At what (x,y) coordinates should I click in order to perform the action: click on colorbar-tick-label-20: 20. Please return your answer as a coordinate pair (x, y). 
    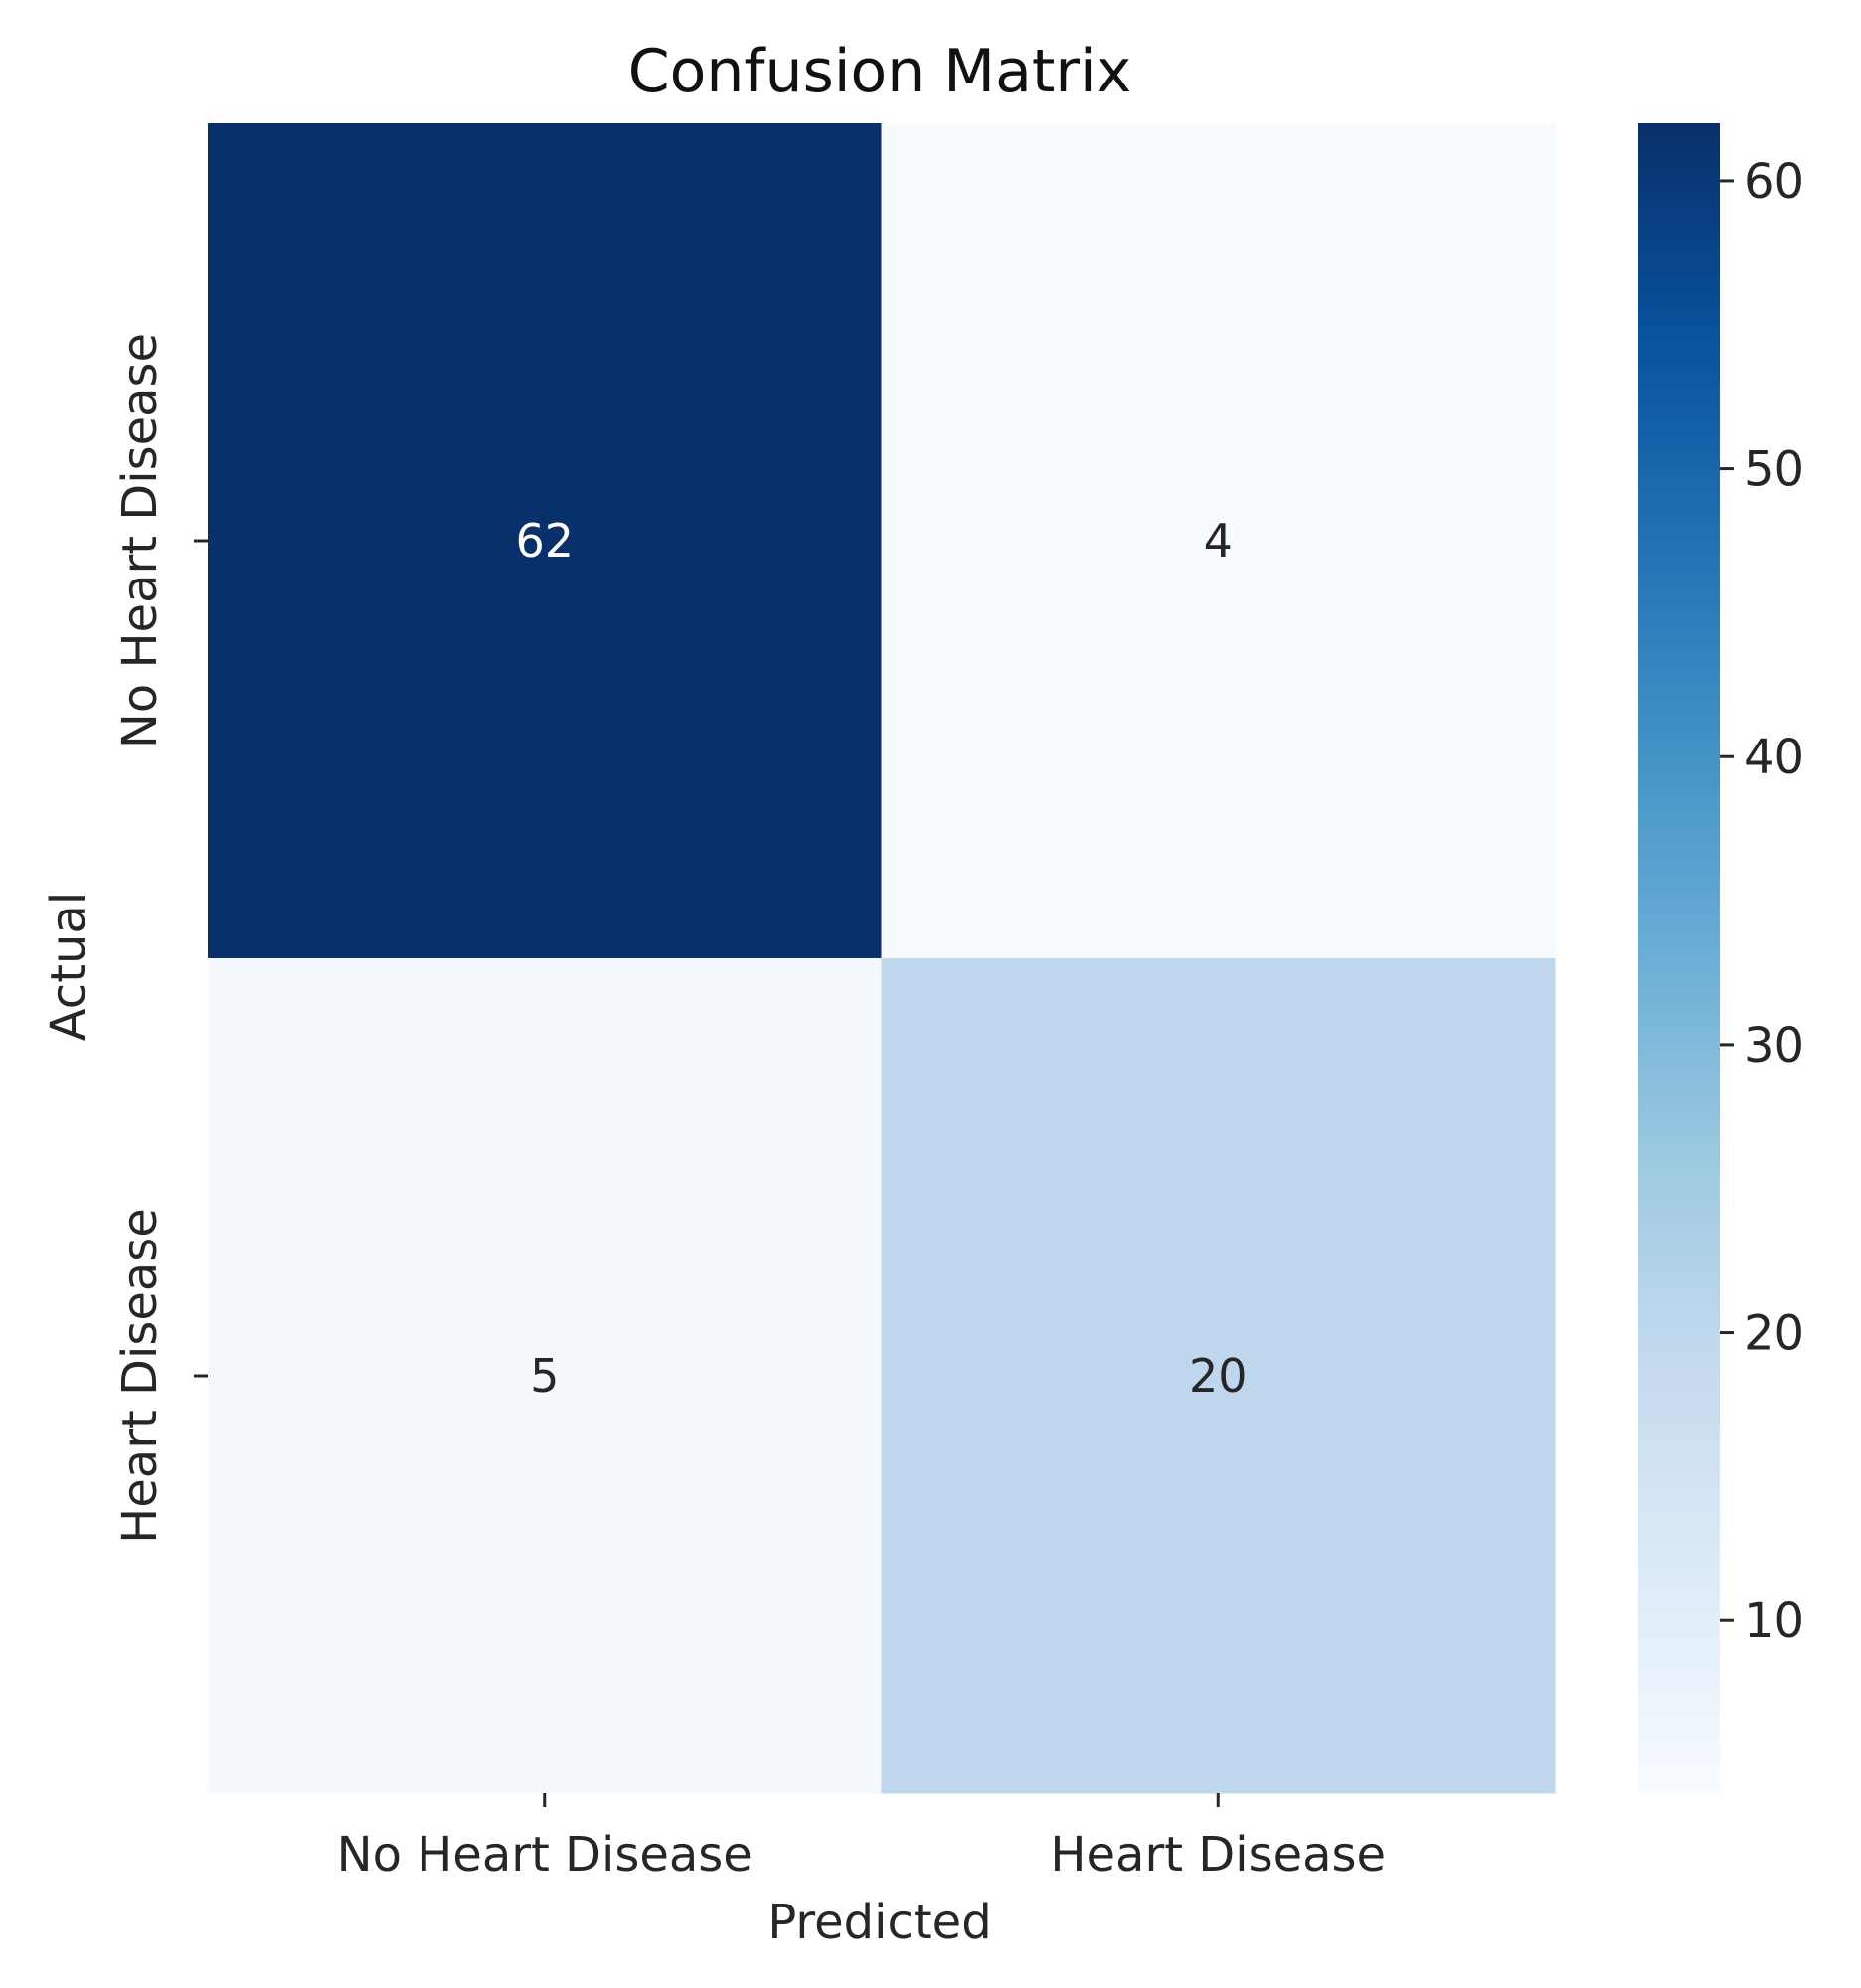
    Looking at the image, I should click on (1774, 1334).